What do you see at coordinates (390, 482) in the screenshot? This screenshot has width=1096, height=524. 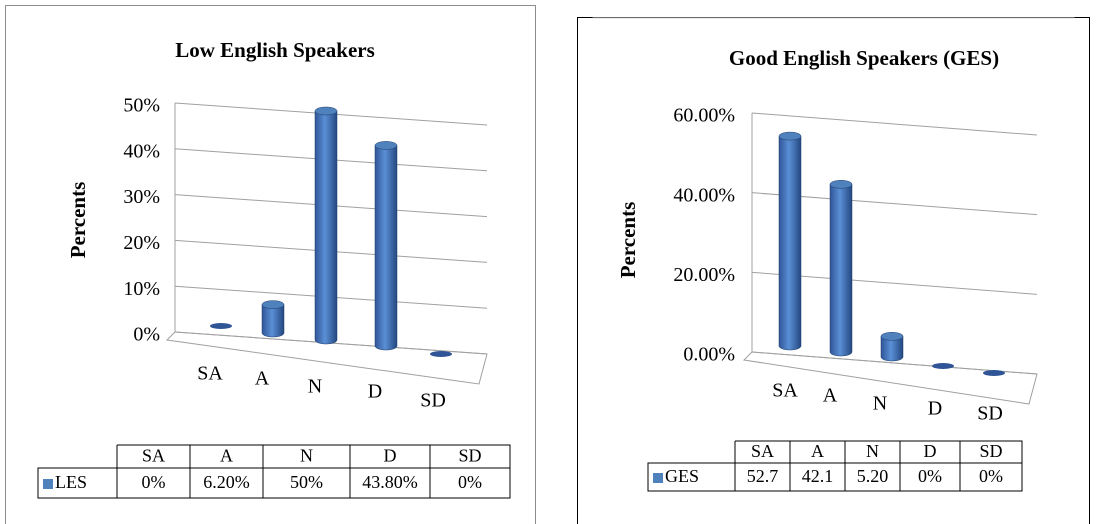 I see `table-value: 43.80%` at bounding box center [390, 482].